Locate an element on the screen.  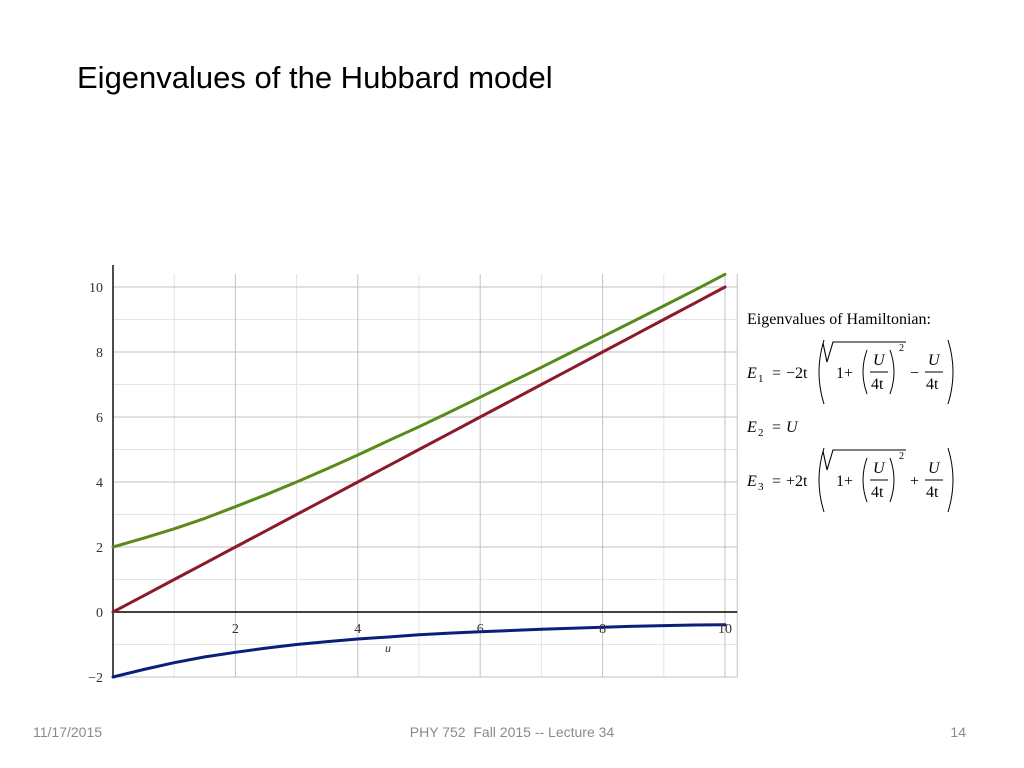
e1-outer-left-paren is located at coordinates (821, 372).